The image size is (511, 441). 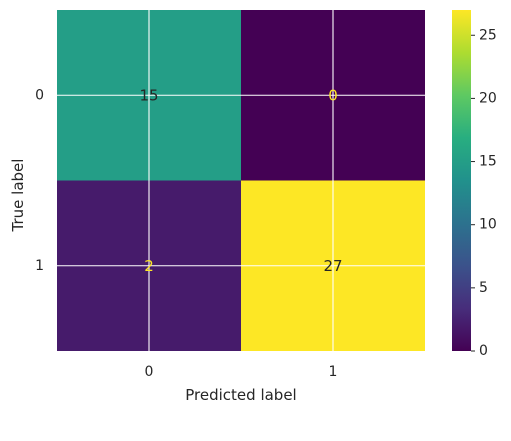 I want to click on cell-value-label: 15, so click(x=148, y=95).